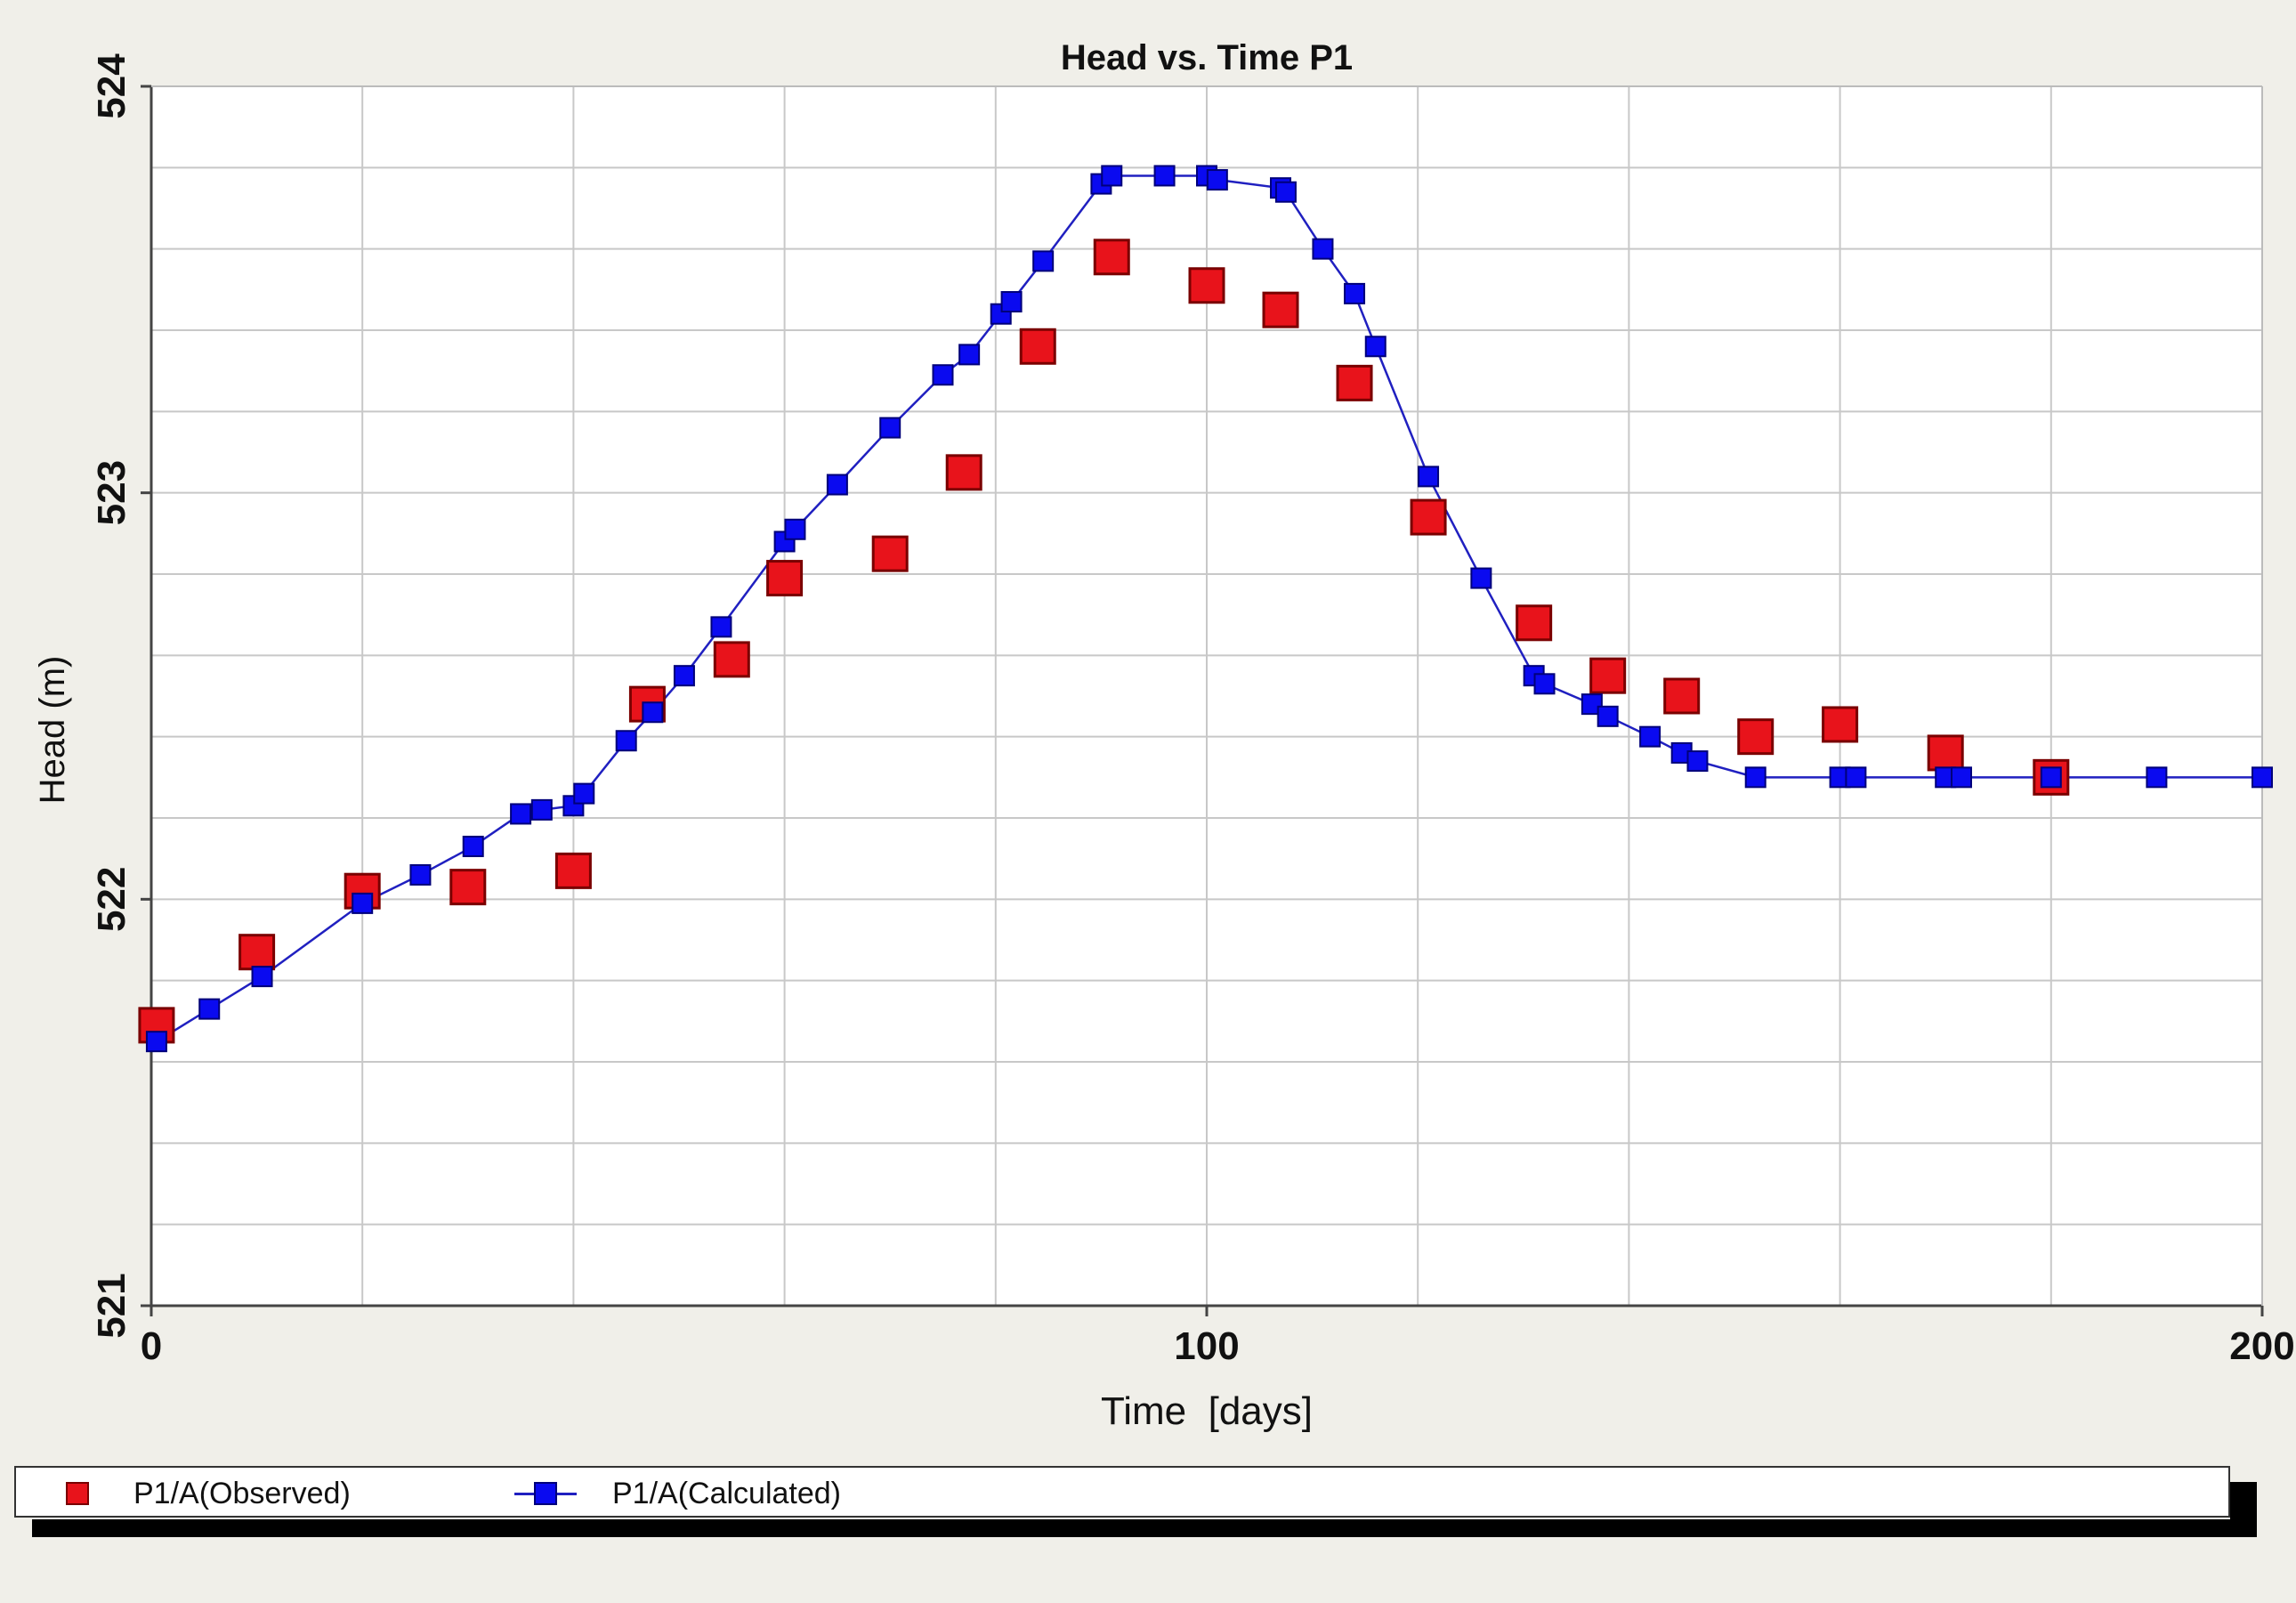  I want to click on legend-marker-observed, so click(77, 1493).